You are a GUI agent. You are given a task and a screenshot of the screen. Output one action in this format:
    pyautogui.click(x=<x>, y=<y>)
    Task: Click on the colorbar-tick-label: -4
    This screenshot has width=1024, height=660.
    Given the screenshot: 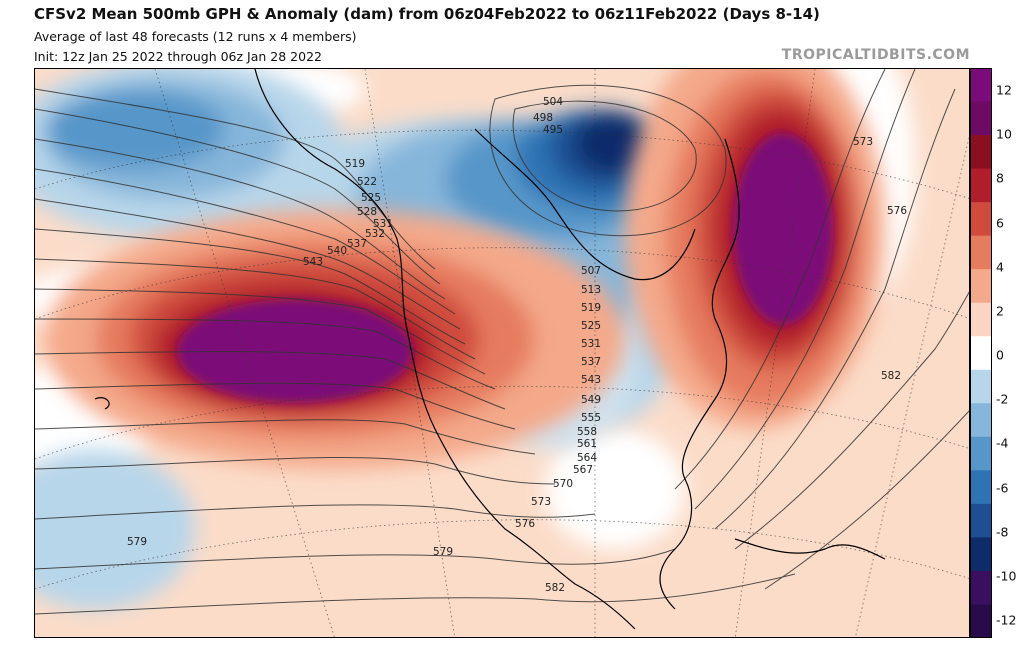 What is the action you would take?
    pyautogui.click(x=1002, y=443)
    